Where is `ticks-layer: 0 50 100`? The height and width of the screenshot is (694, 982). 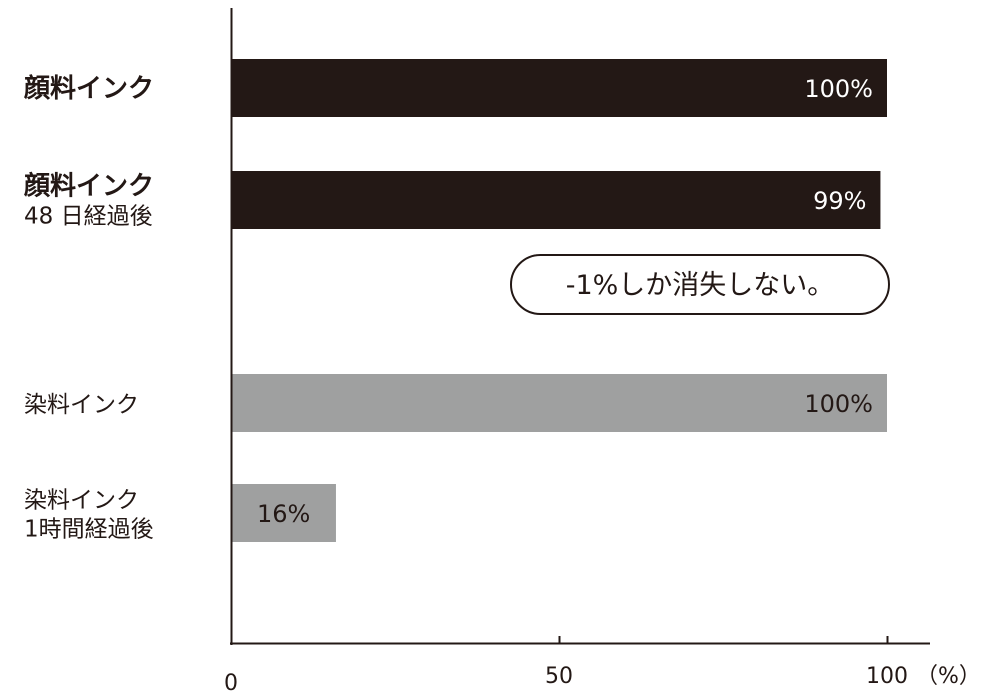 ticks-layer: 0 50 100 is located at coordinates (566, 665).